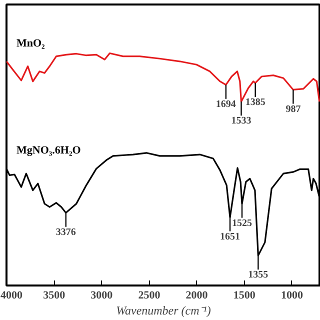 This screenshot has width=320, height=320. Describe the element at coordinates (255, 102) in the screenshot. I see `annotation: 1385` at that location.